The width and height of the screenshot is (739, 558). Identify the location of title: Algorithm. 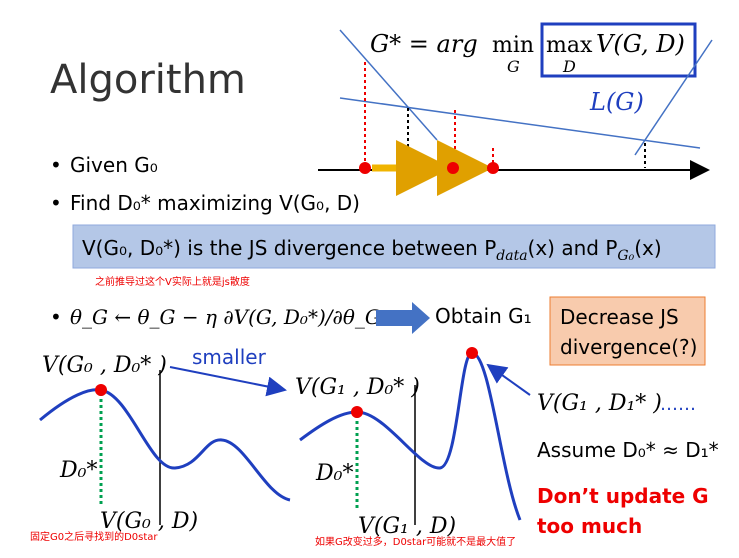
(148, 80).